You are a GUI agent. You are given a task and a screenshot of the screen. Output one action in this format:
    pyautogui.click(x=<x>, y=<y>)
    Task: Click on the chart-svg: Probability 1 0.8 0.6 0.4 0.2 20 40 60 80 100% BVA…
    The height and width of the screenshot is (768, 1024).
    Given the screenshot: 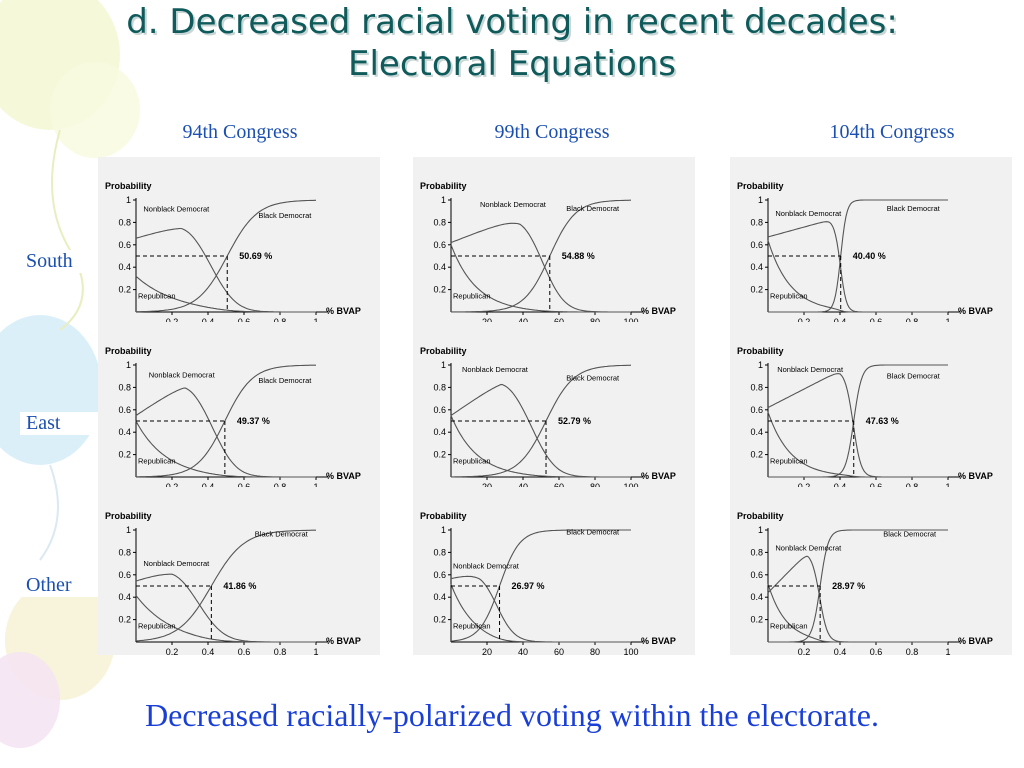 What is the action you would take?
    pyautogui.click(x=548, y=583)
    